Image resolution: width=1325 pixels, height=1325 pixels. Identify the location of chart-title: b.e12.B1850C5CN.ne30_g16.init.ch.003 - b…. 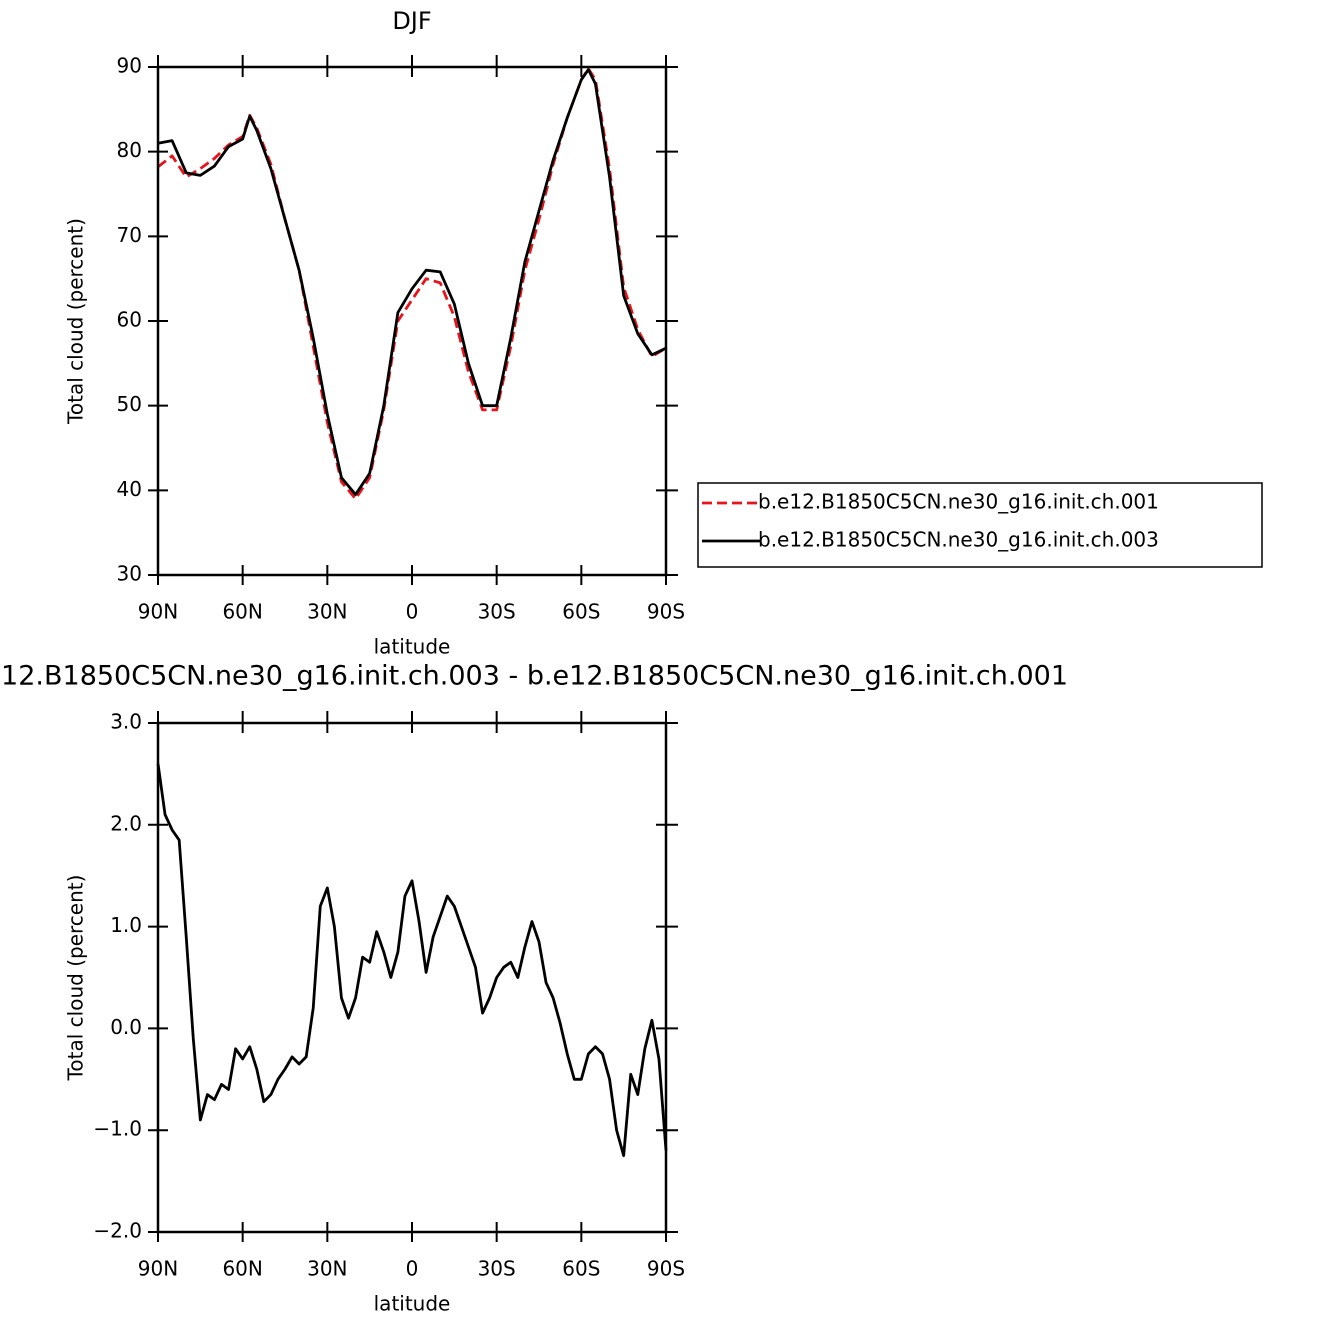
(534, 676).